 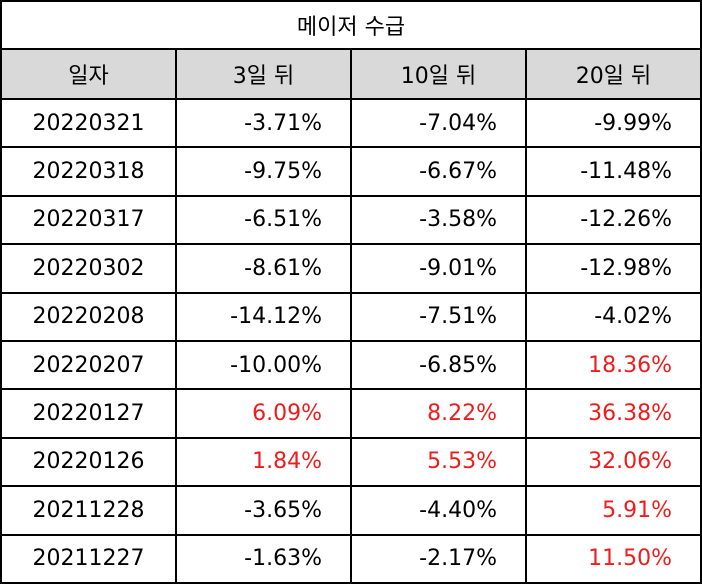 What do you see at coordinates (438, 220) in the screenshot?
I see `return-10day-cell: -3.58%` at bounding box center [438, 220].